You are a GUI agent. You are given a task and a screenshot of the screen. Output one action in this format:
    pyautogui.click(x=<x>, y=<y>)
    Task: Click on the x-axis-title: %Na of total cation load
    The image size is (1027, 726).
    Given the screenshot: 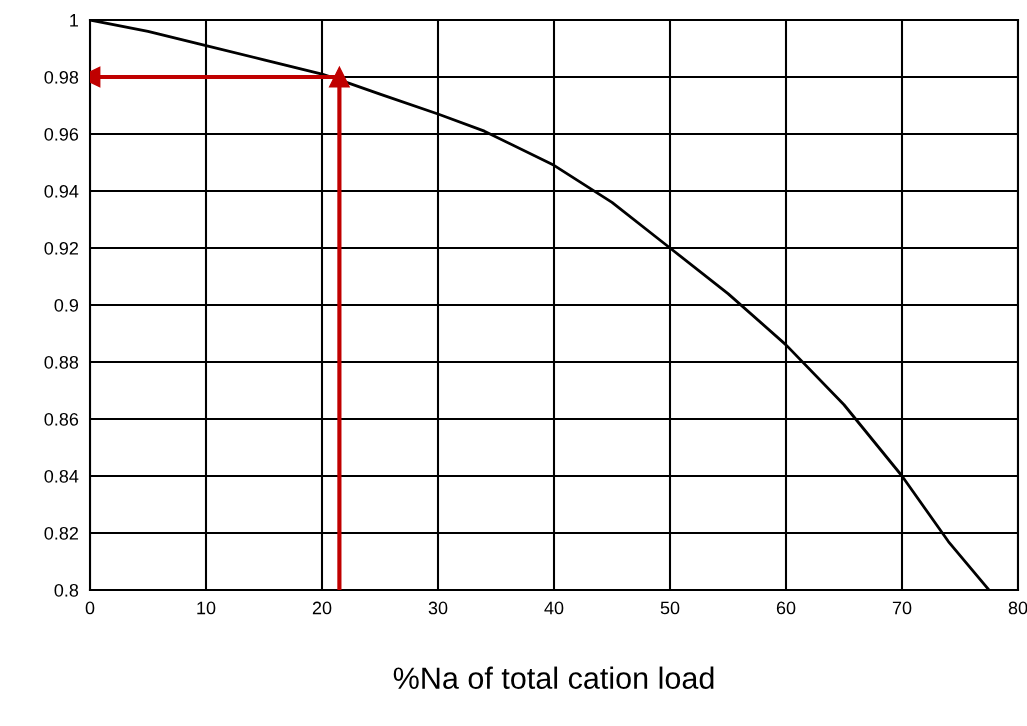 What is the action you would take?
    pyautogui.click(x=553, y=677)
    